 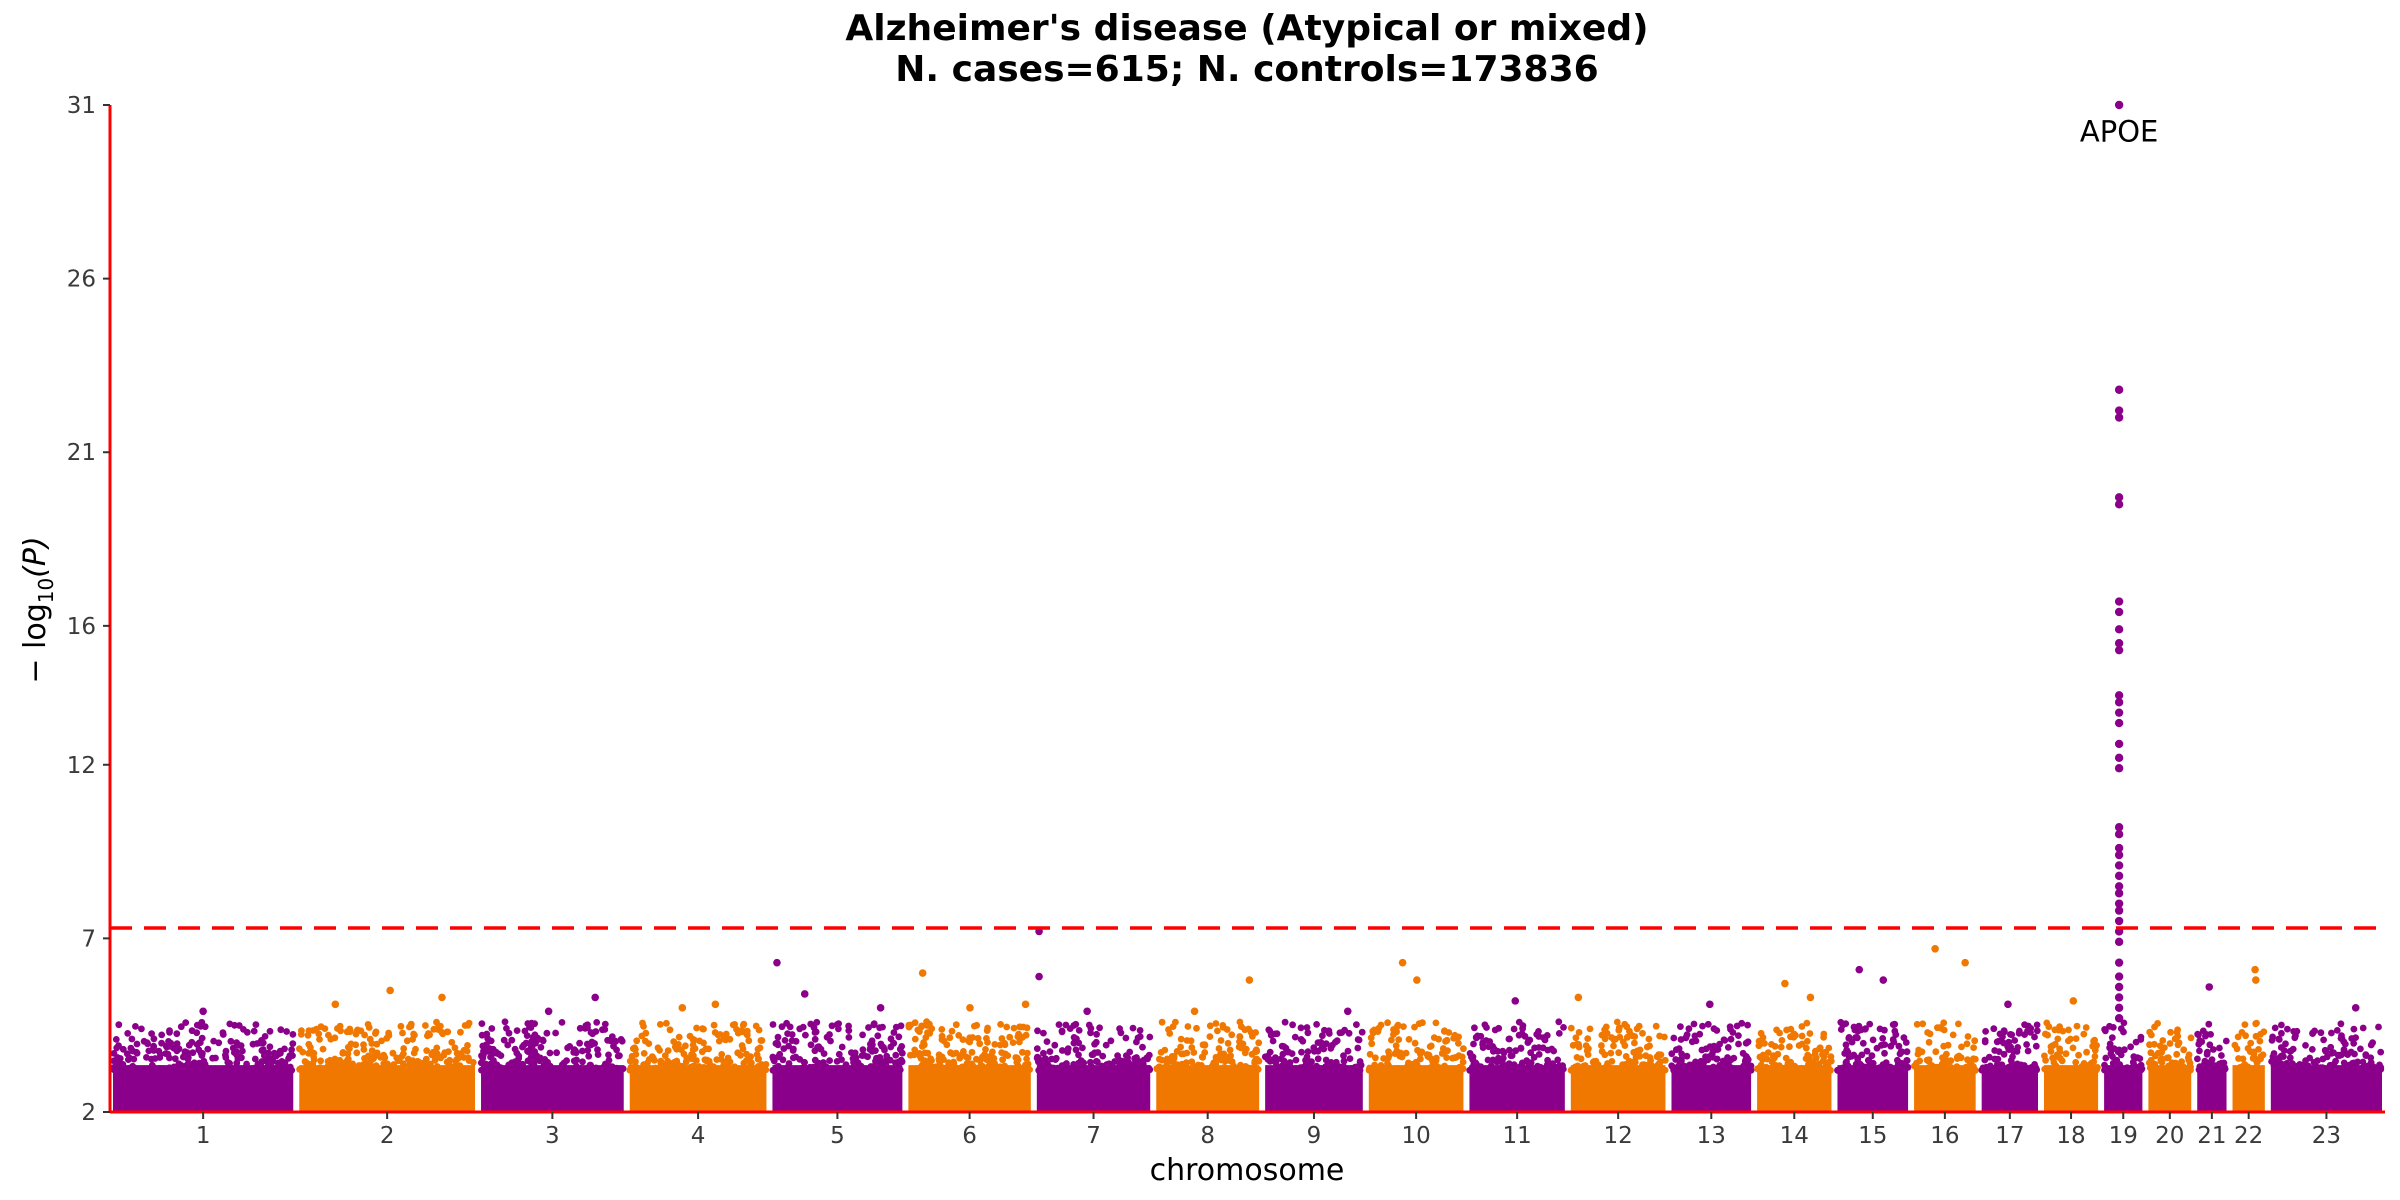 I want to click on x-tick-label: 23, so click(x=2326, y=1136).